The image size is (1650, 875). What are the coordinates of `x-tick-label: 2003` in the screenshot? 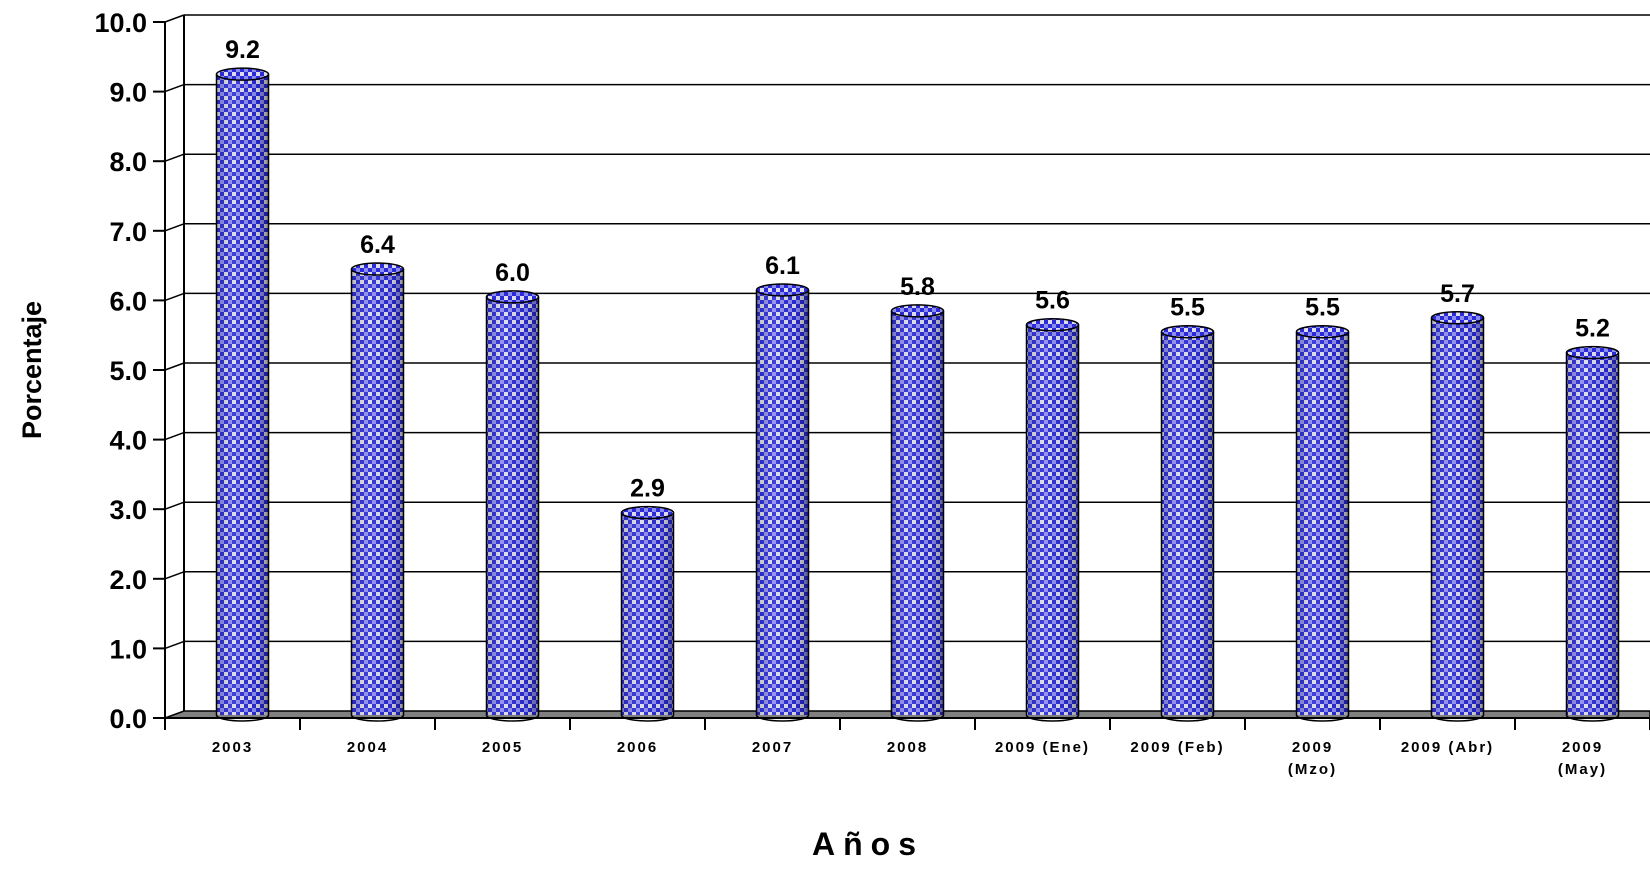 It's located at (232, 747).